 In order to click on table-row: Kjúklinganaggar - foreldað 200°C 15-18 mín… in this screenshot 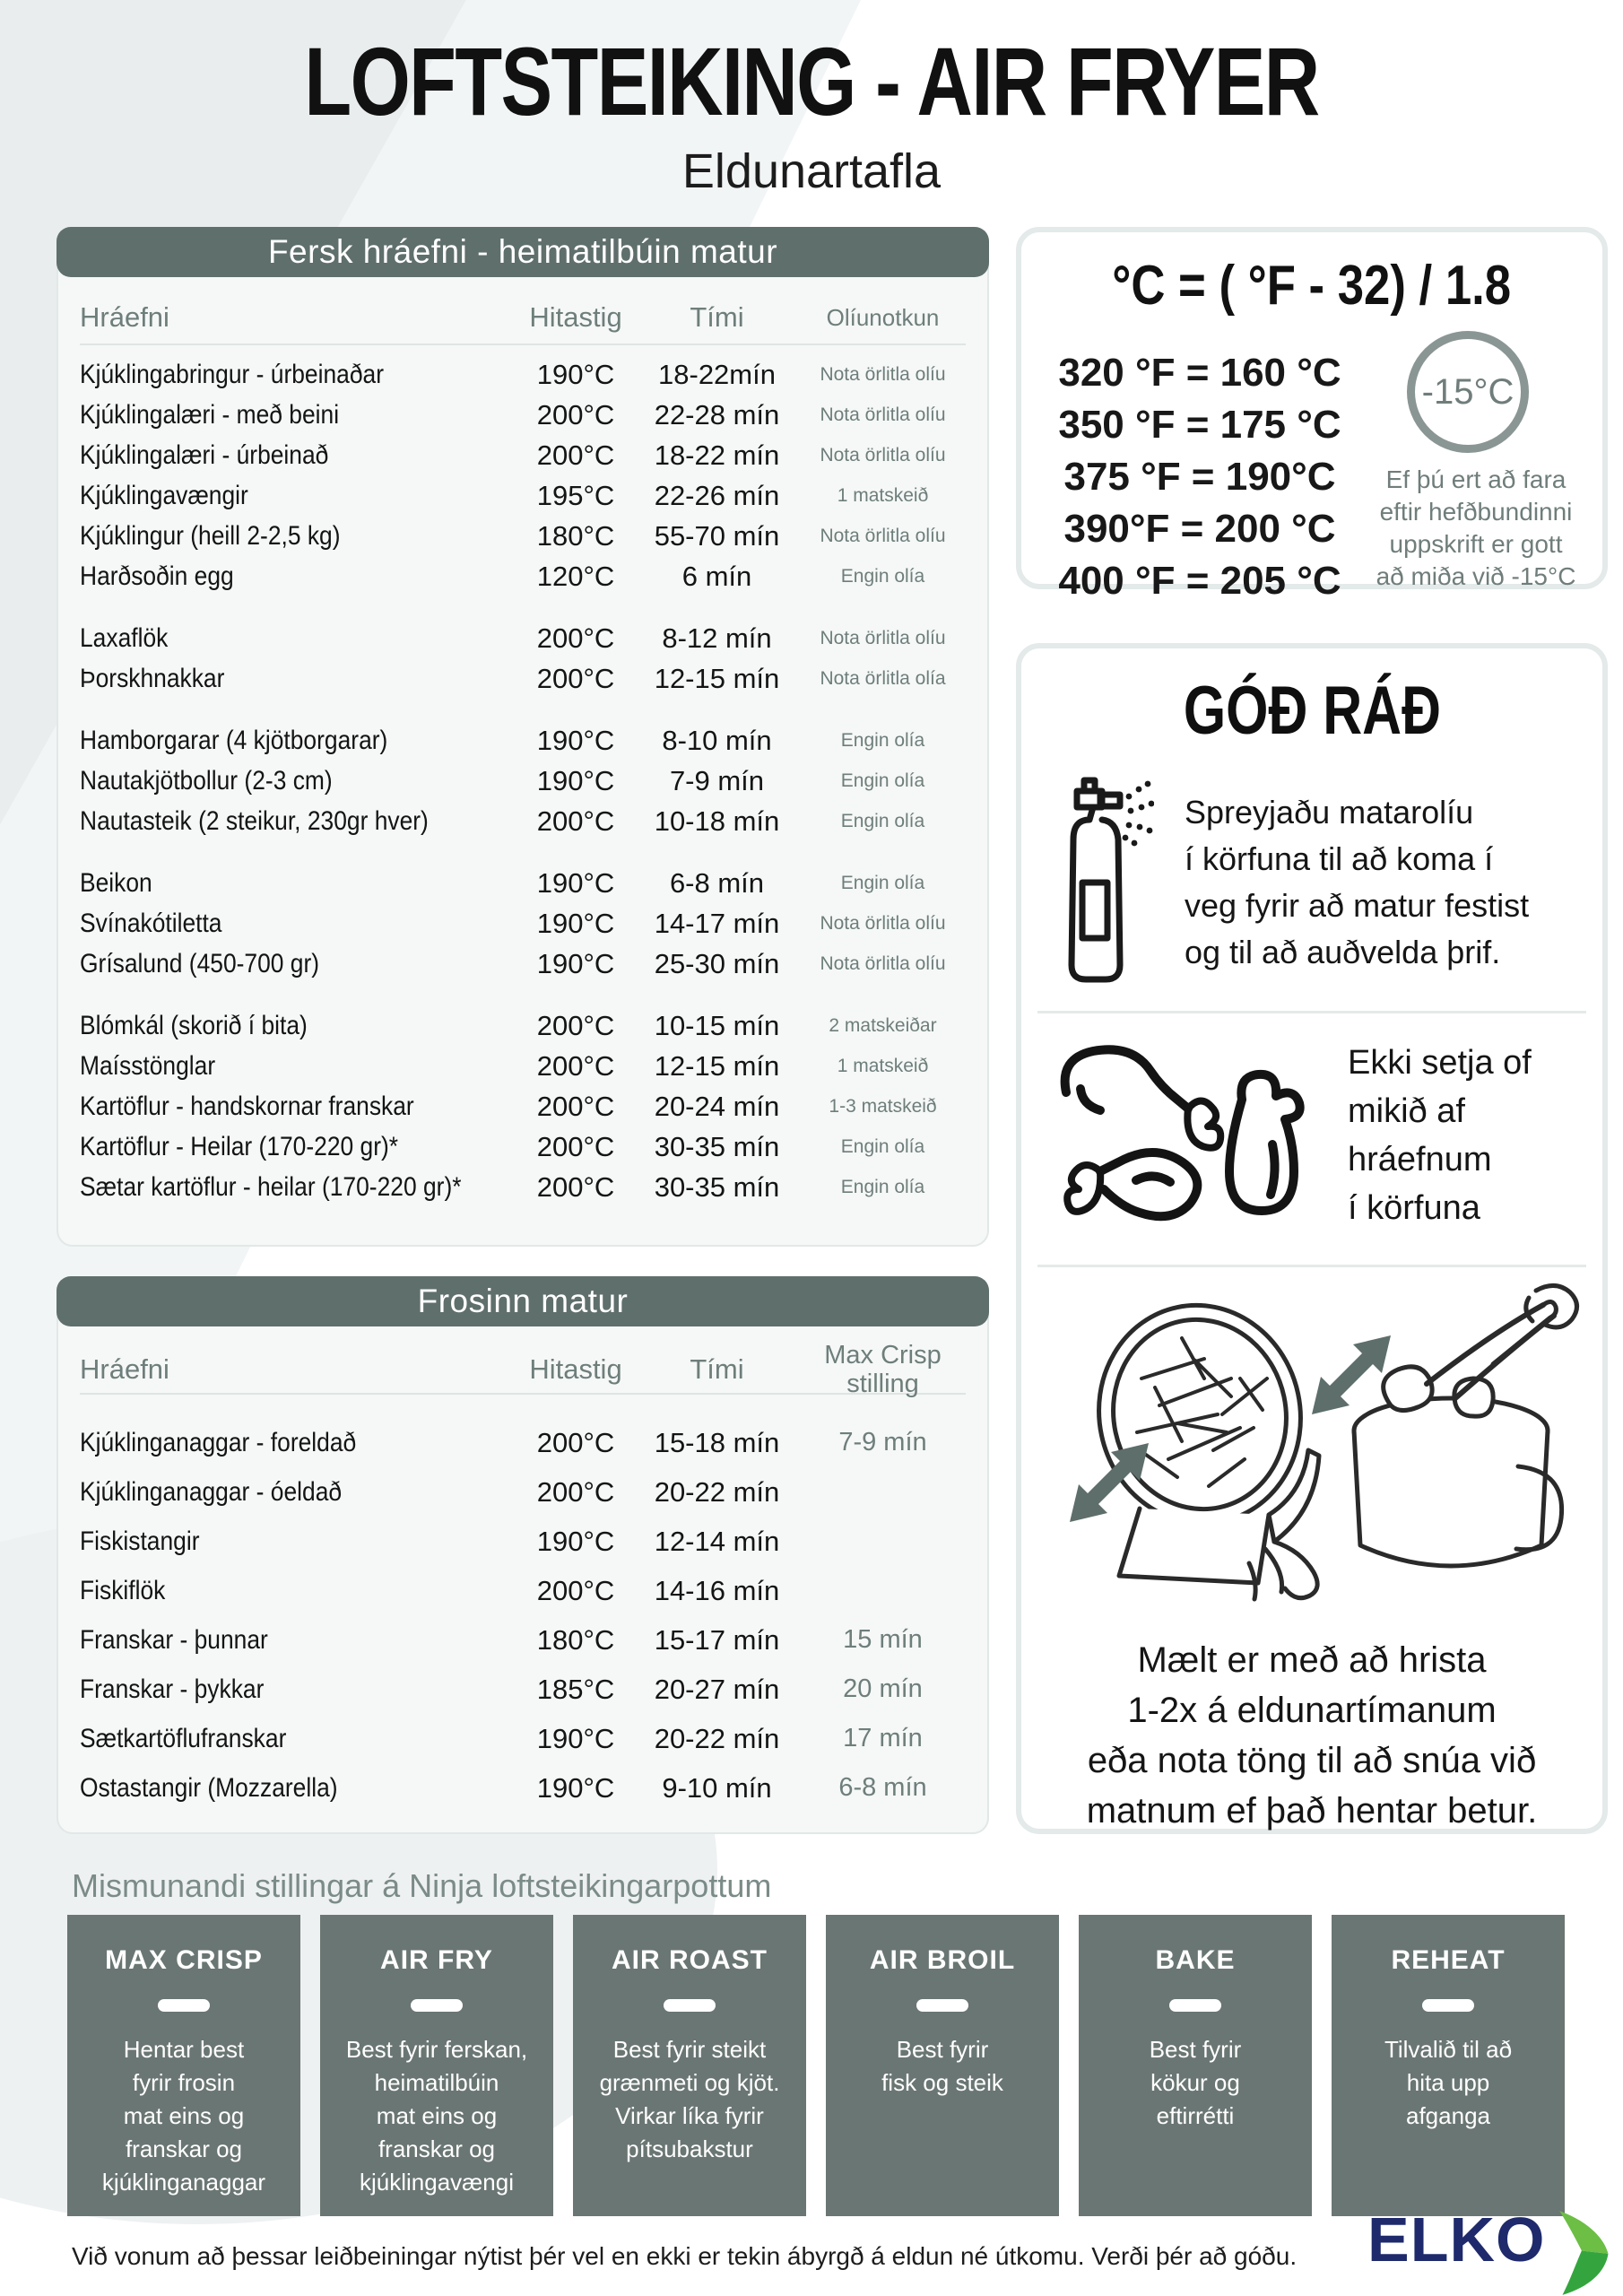, I will do `click(522, 1442)`.